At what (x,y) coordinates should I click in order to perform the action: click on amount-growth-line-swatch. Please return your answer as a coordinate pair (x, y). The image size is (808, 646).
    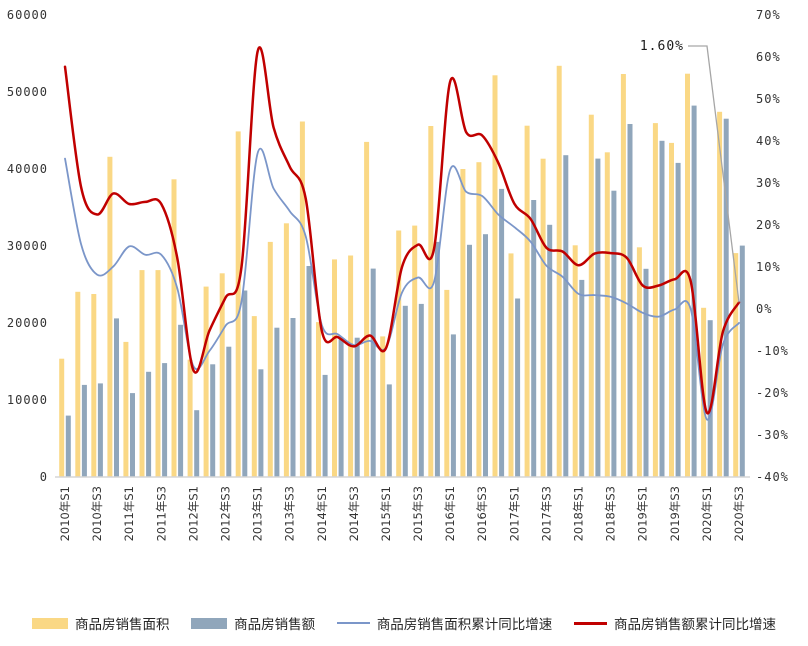
    Looking at the image, I should click on (590, 623).